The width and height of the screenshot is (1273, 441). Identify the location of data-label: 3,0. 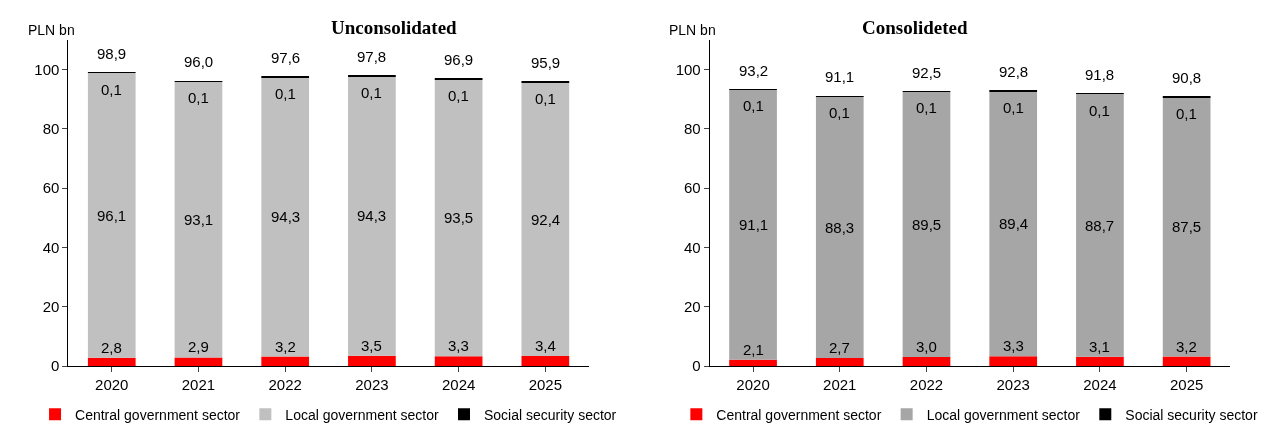
(926, 346).